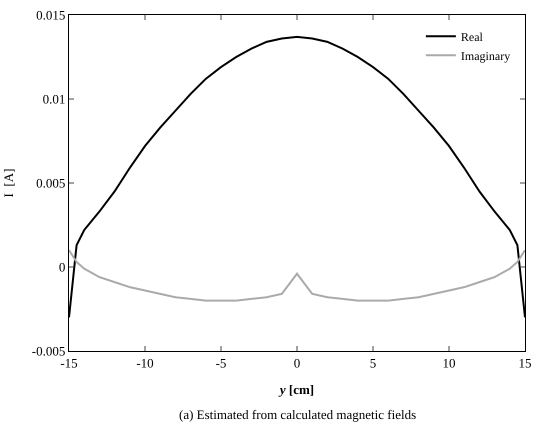 The height and width of the screenshot is (426, 540). Describe the element at coordinates (485, 55) in the screenshot. I see `legend-label: Imaginary` at that location.